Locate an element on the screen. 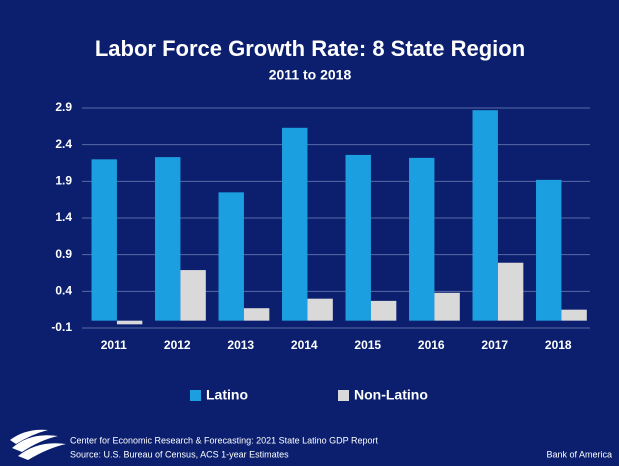  x-tick-label: 2011 is located at coordinates (114, 345).